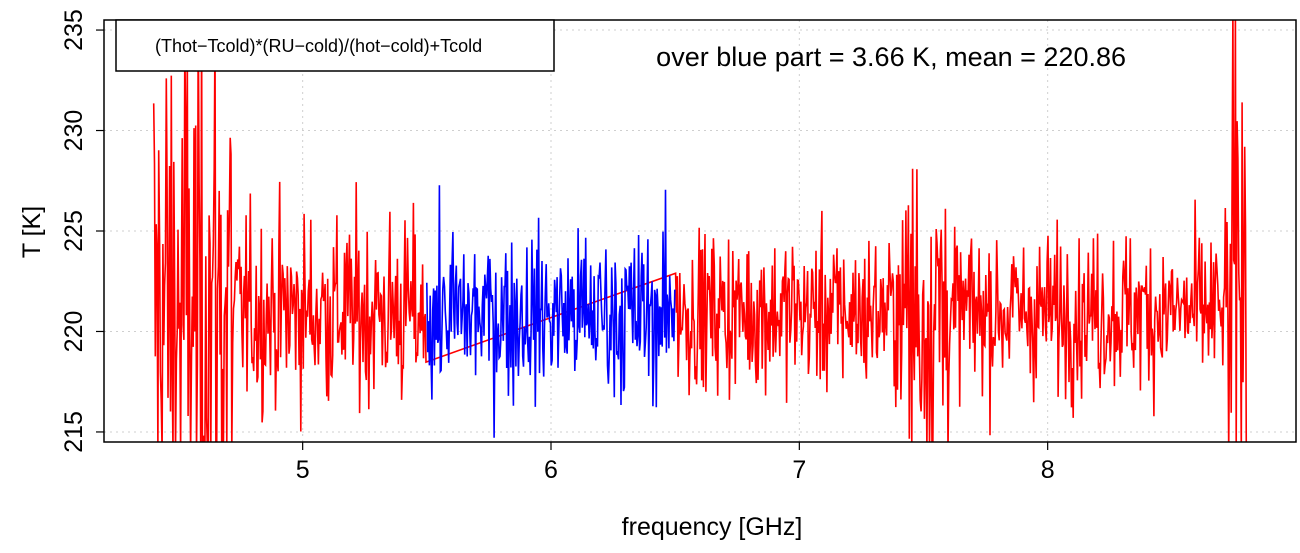 This screenshot has height=553, width=1300. What do you see at coordinates (74, 131) in the screenshot?
I see `y-tick-label: 230` at bounding box center [74, 131].